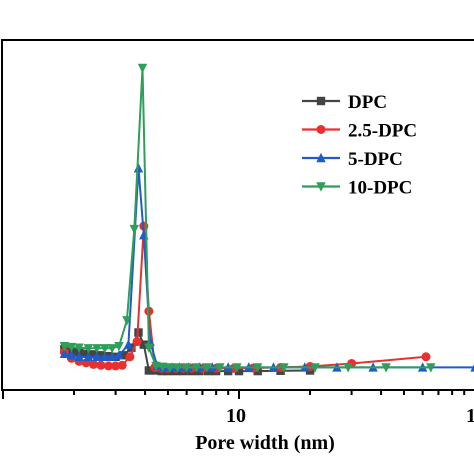 Image resolution: width=474 pixels, height=474 pixels. Describe the element at coordinates (359, 145) in the screenshot. I see `legend: DPC 2.5-DPC 5-DPC 10-DPC` at that location.